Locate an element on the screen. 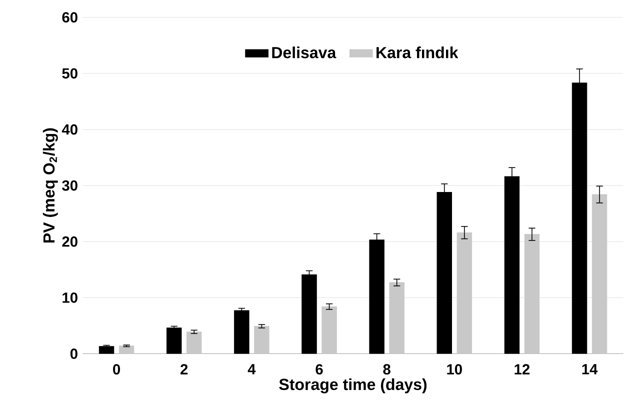 Image resolution: width=638 pixels, height=412 pixels. legend-label: Kara fındık is located at coordinates (417, 52).